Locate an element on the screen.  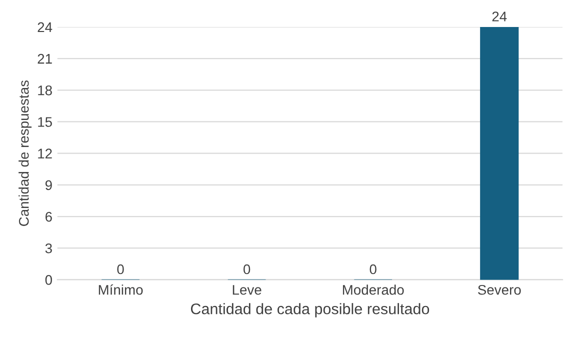
y-tick-label: 18 is located at coordinates (45, 90).